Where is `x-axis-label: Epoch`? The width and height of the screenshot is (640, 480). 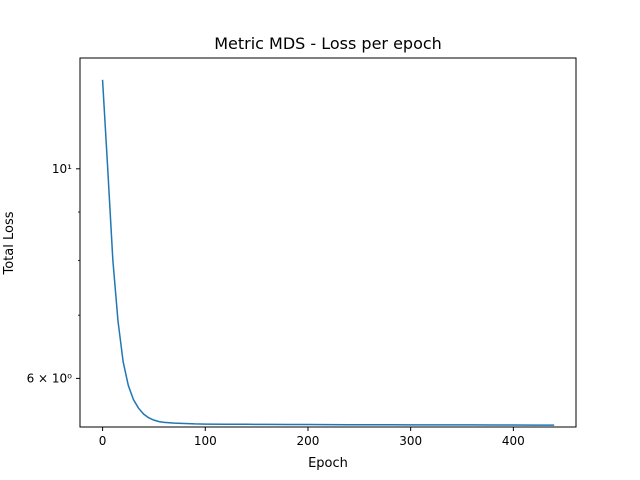
x-axis-label: Epoch is located at coordinates (328, 463).